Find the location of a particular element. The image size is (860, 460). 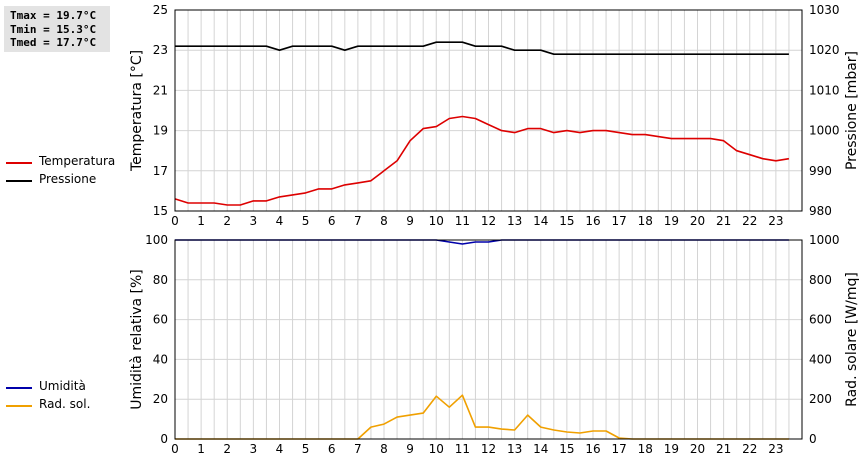

y-tick-label-right: 1010 is located at coordinates (824, 90).